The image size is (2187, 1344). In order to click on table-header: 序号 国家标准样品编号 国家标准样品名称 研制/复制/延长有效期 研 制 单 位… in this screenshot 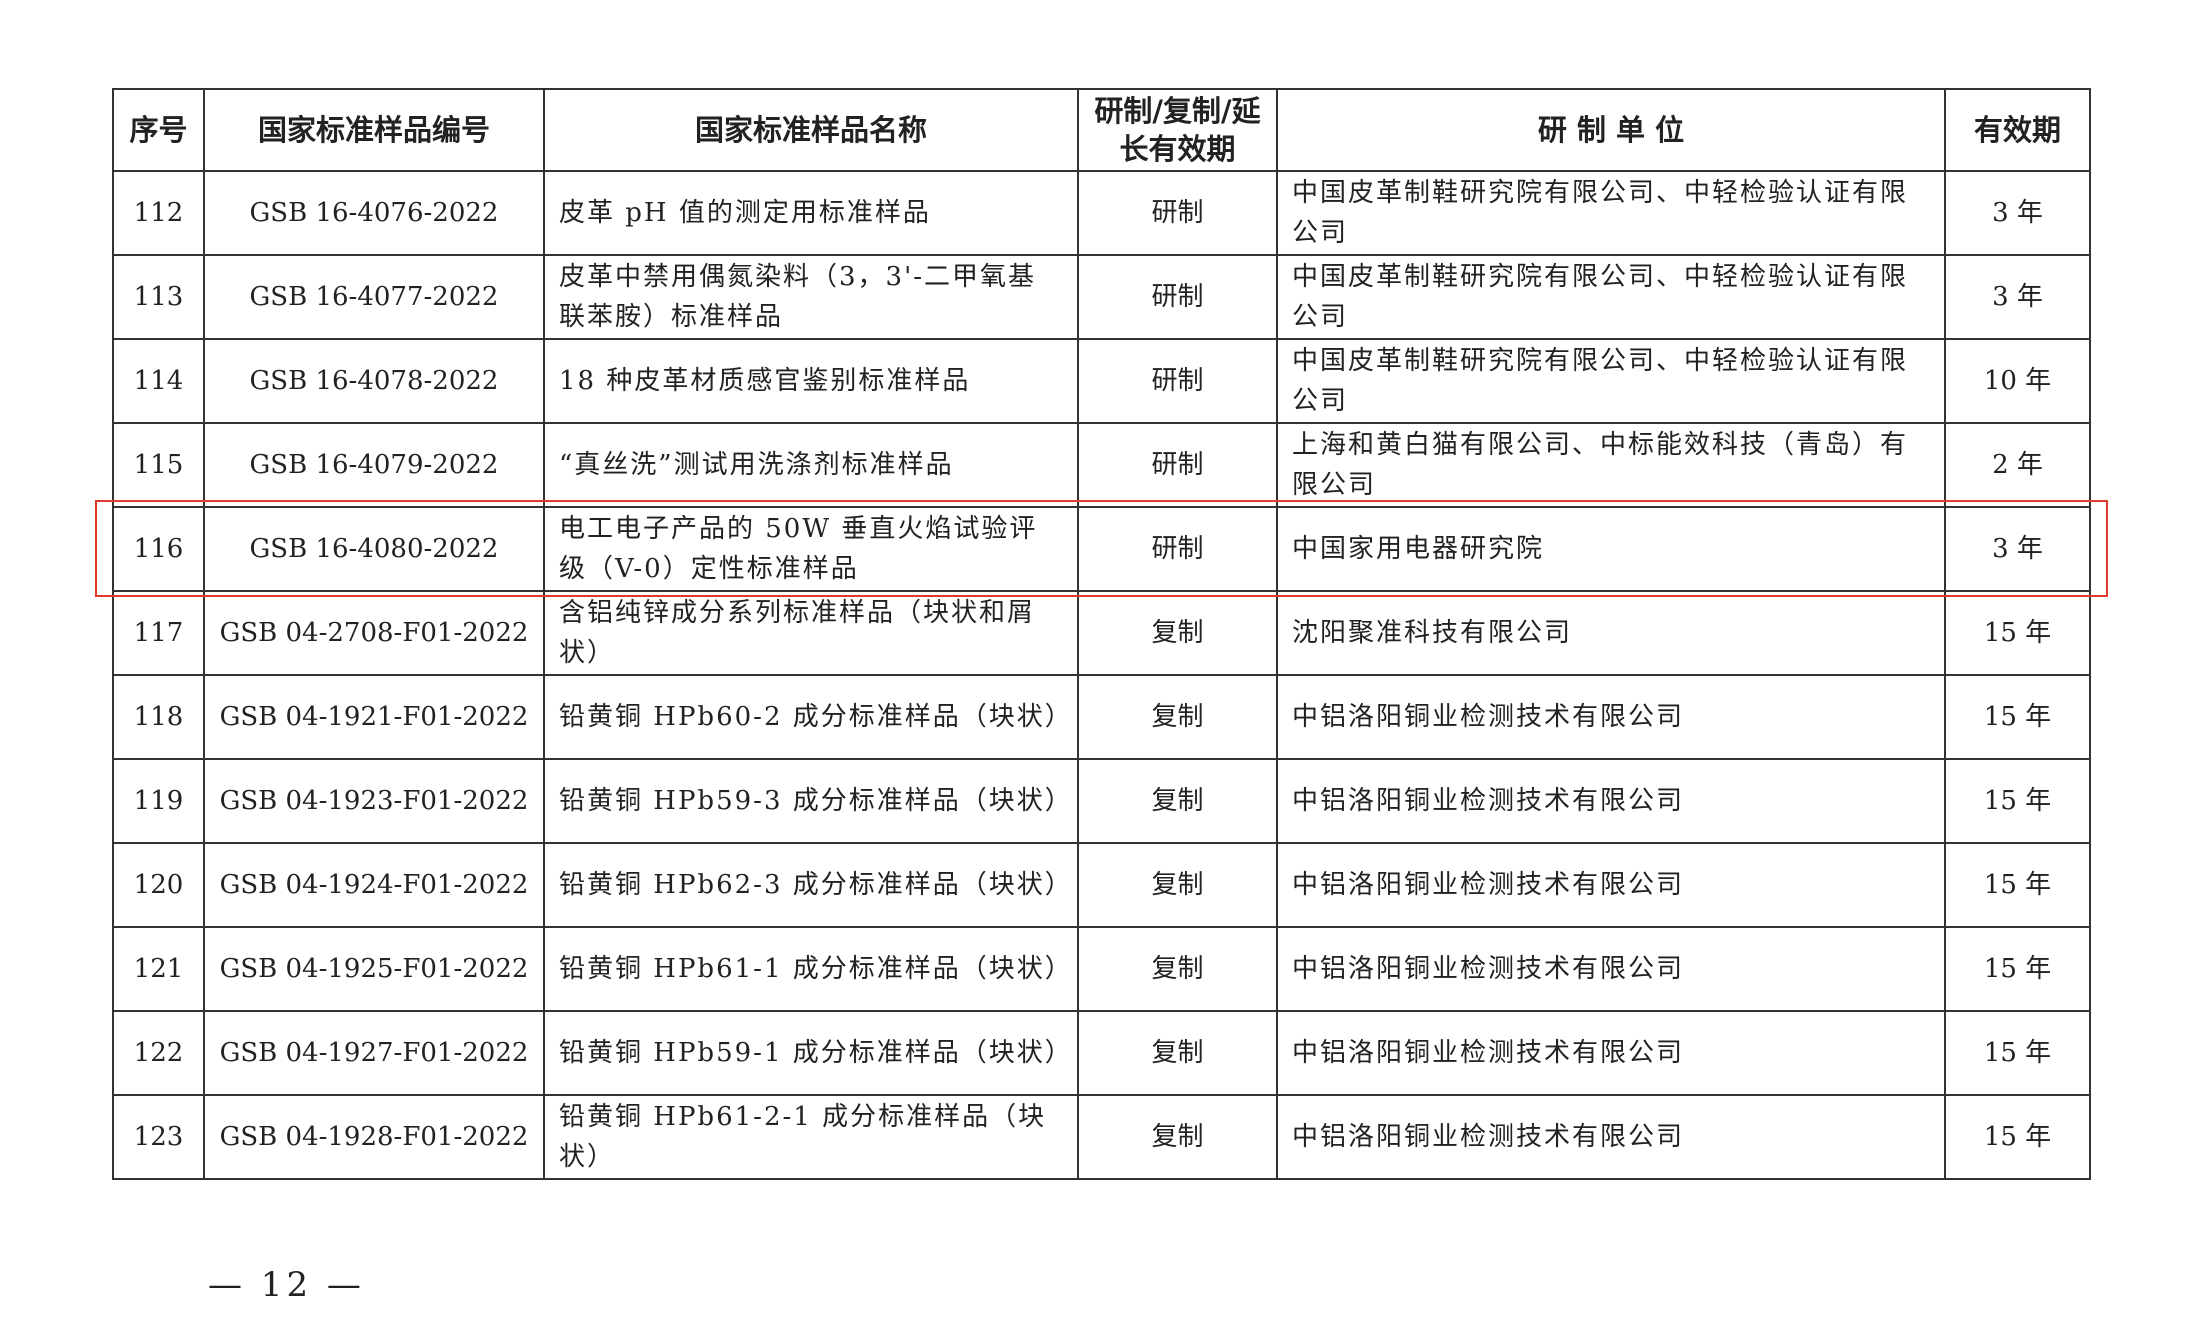, I will do `click(1101, 130)`.